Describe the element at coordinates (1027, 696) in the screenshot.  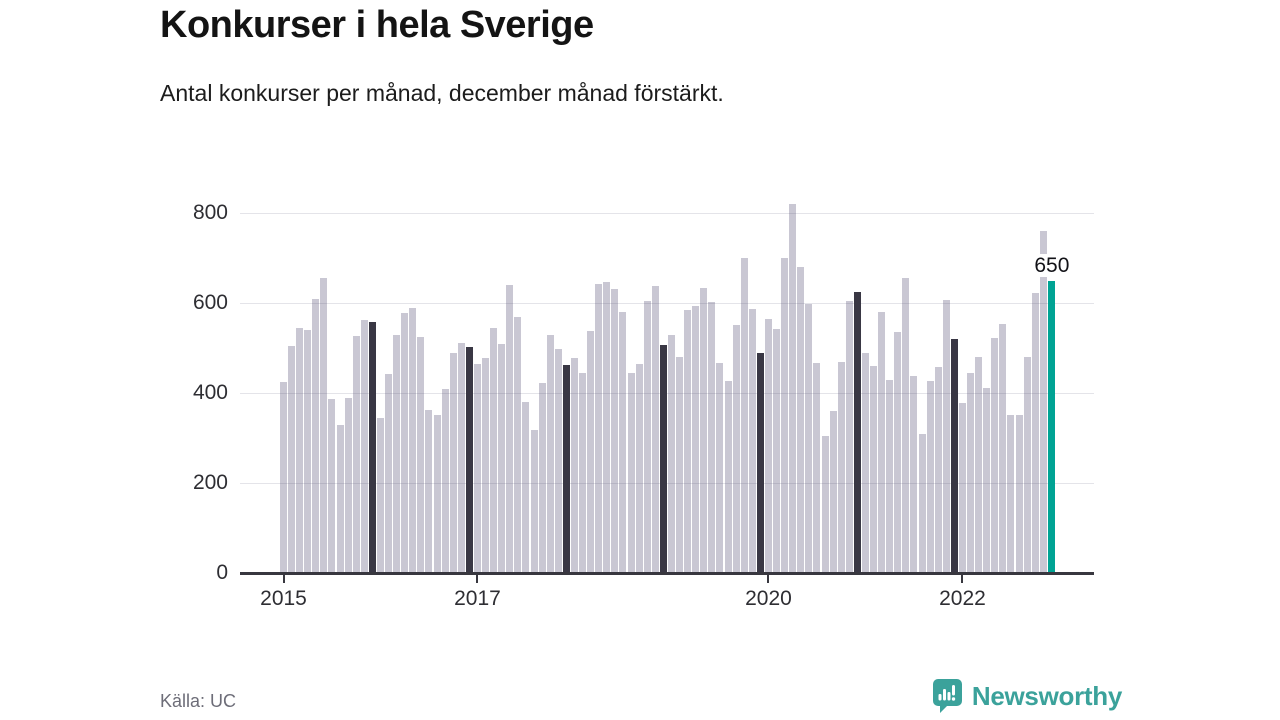
I see `newsworthy-logo: Newsworthy` at that location.